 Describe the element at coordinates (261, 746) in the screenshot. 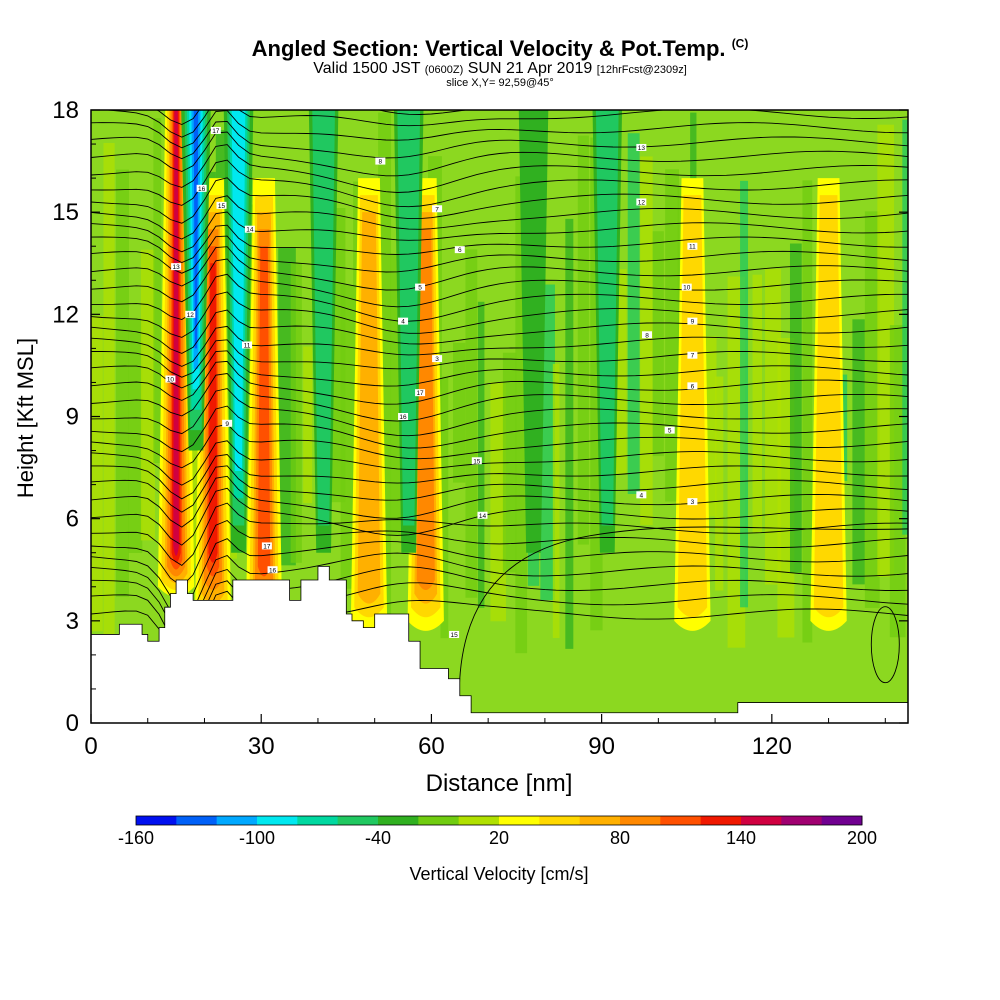

I see `x-tick-label: 30` at that location.